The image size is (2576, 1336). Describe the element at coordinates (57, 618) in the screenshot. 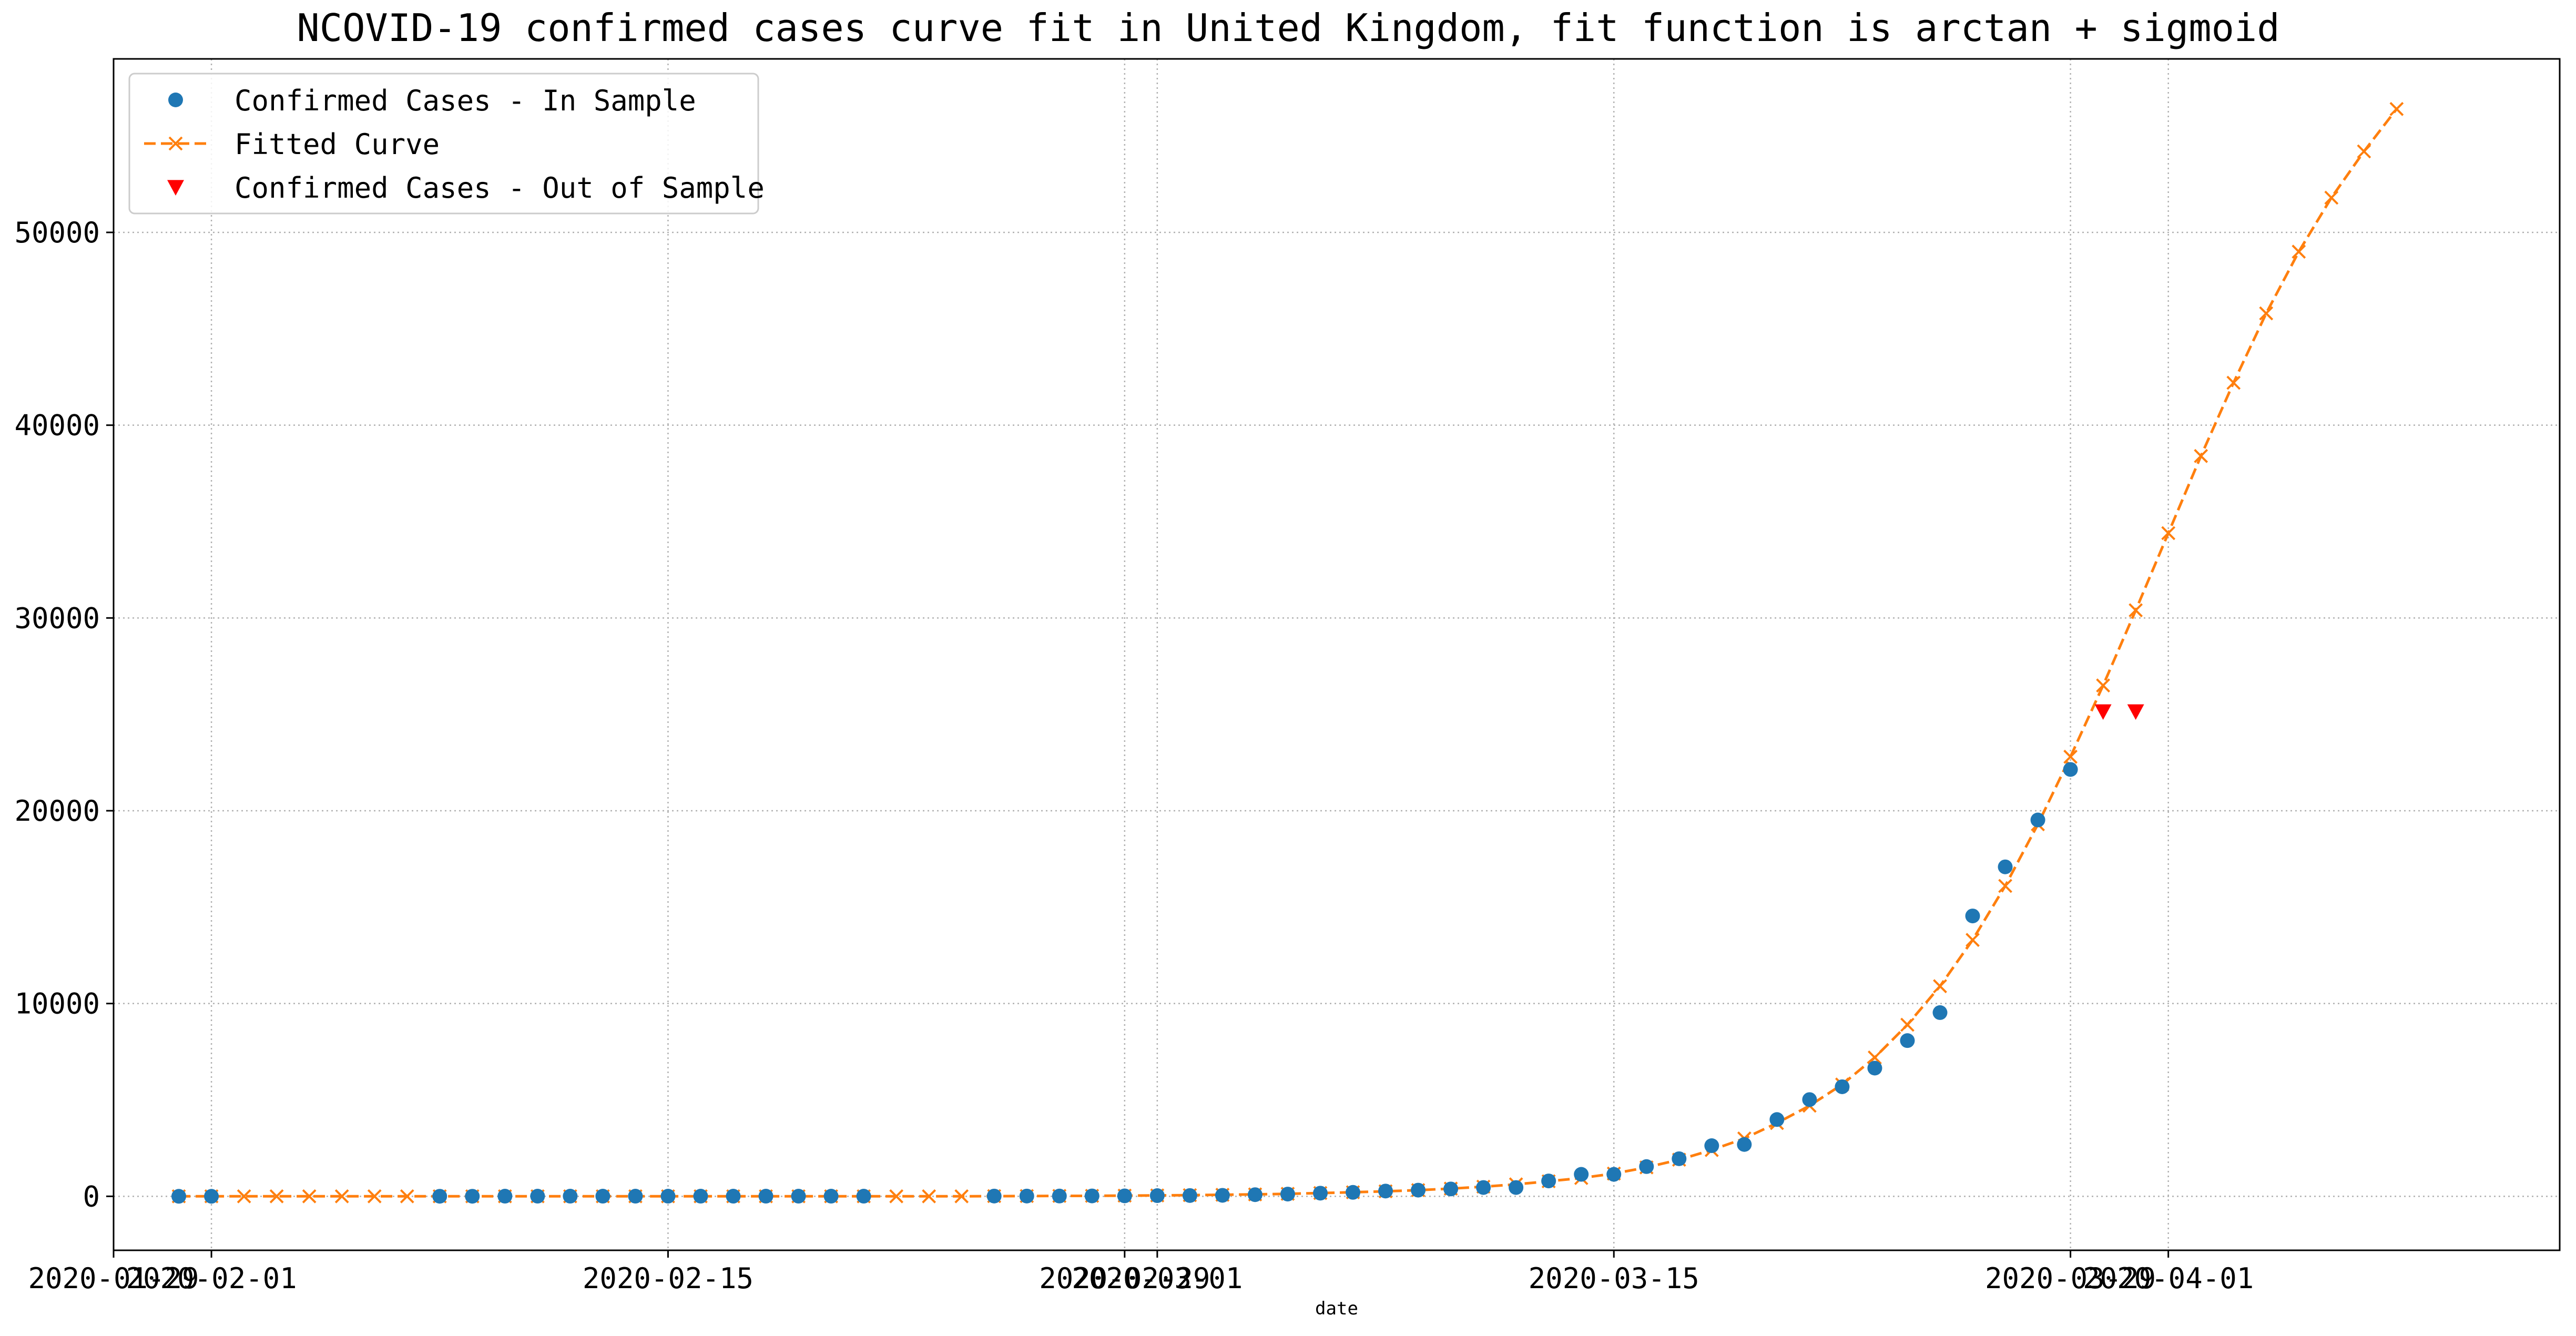

I see `y-tick-label: 30000` at that location.